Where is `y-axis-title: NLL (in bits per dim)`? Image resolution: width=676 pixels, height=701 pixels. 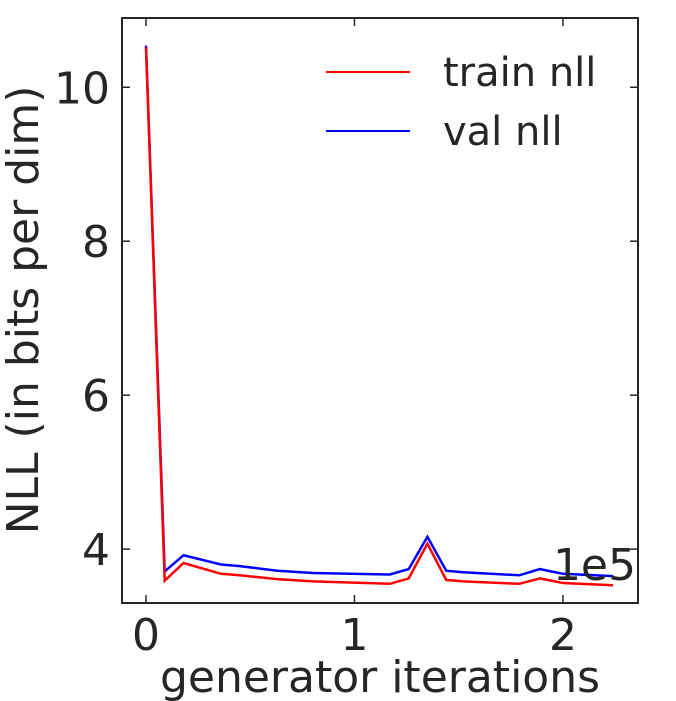 y-axis-title: NLL (in bits per dim) is located at coordinates (24, 310).